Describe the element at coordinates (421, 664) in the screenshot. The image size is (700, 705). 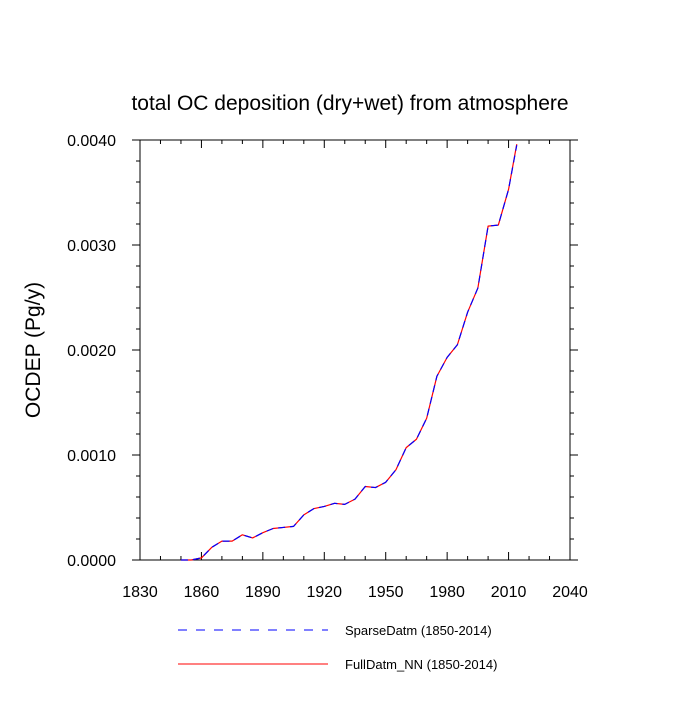
I see `legend-label: FullDatm_NN (1850-2014)` at that location.